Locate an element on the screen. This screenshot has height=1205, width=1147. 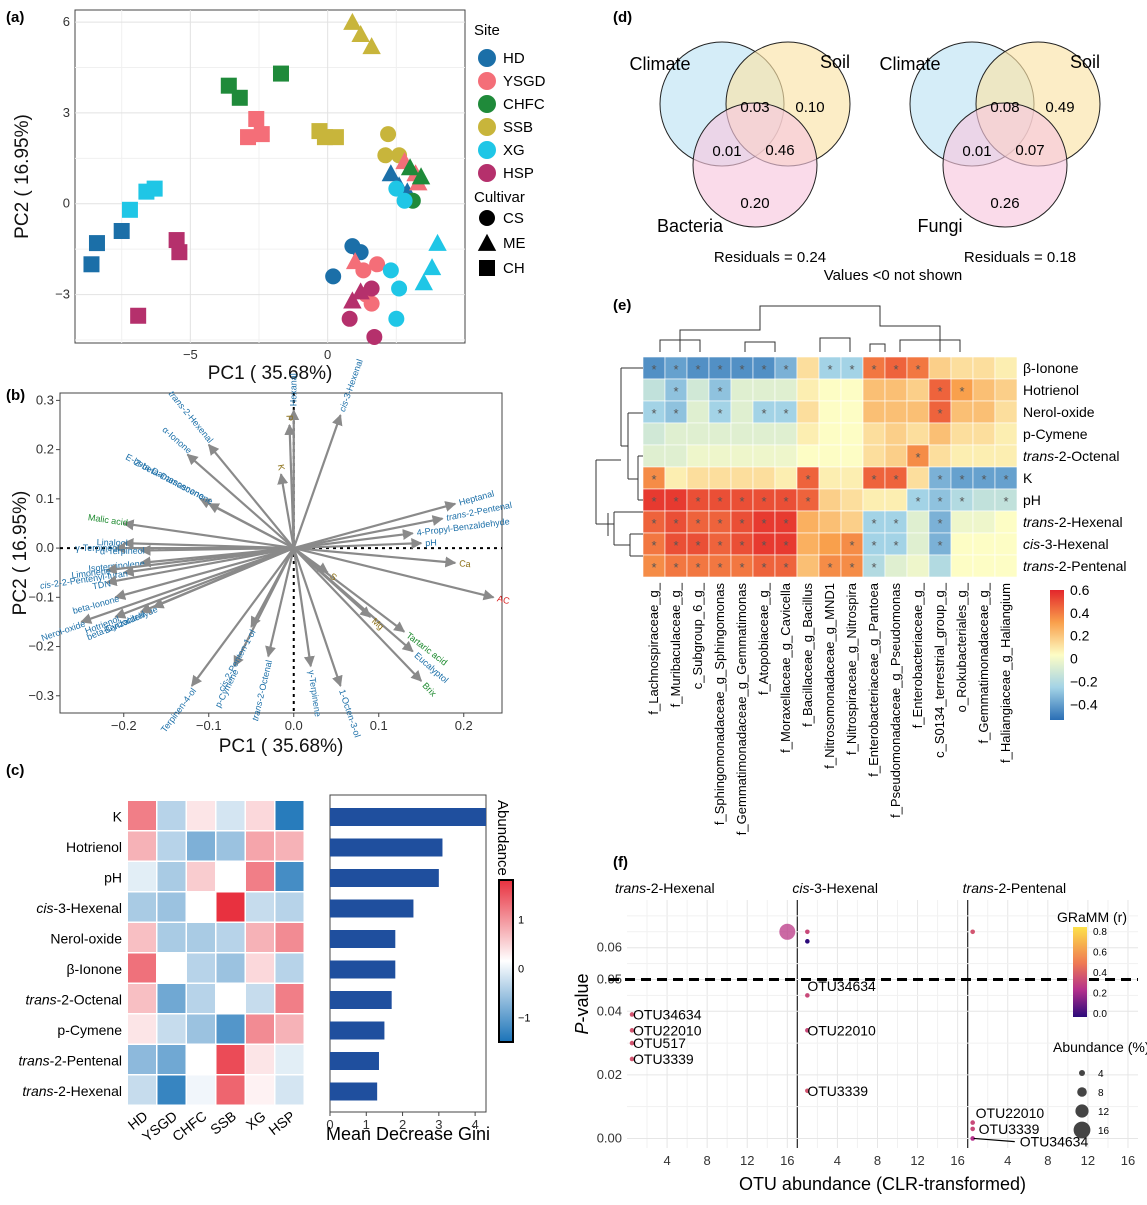
row-label: K is located at coordinates (1028, 478).